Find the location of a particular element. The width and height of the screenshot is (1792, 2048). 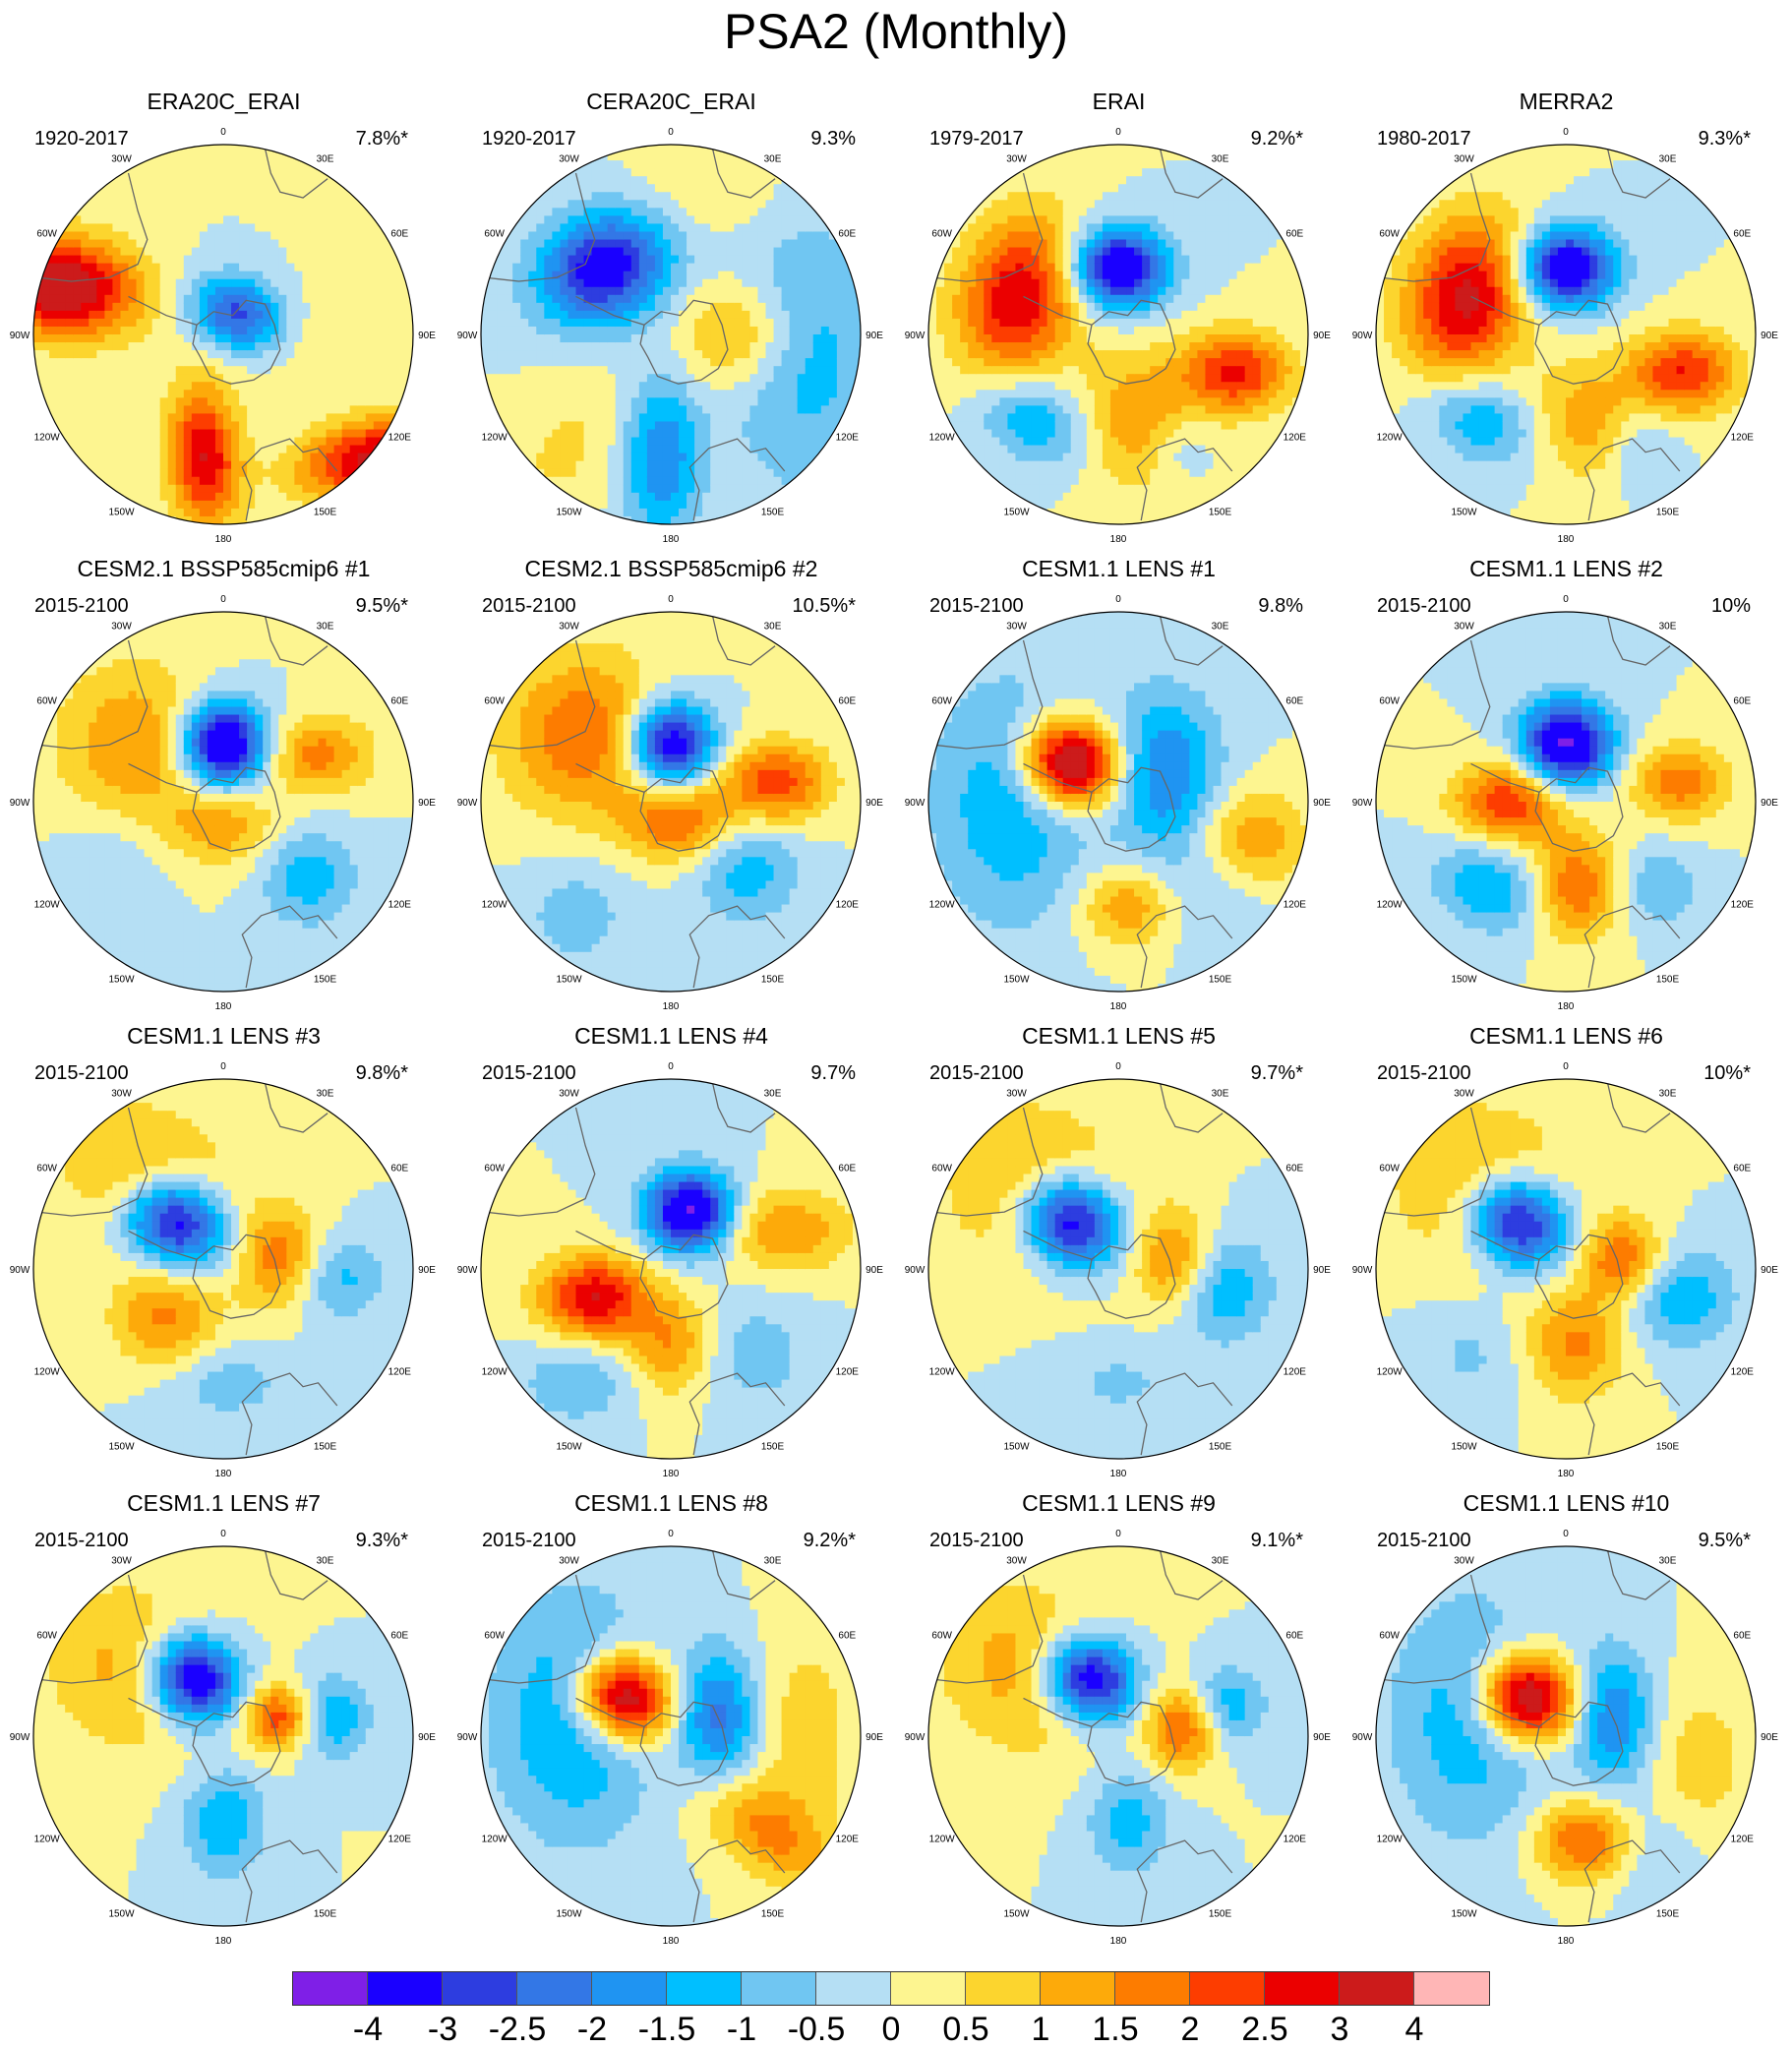

panel-title: CESM1.1 LENS #9 is located at coordinates (1119, 1503).